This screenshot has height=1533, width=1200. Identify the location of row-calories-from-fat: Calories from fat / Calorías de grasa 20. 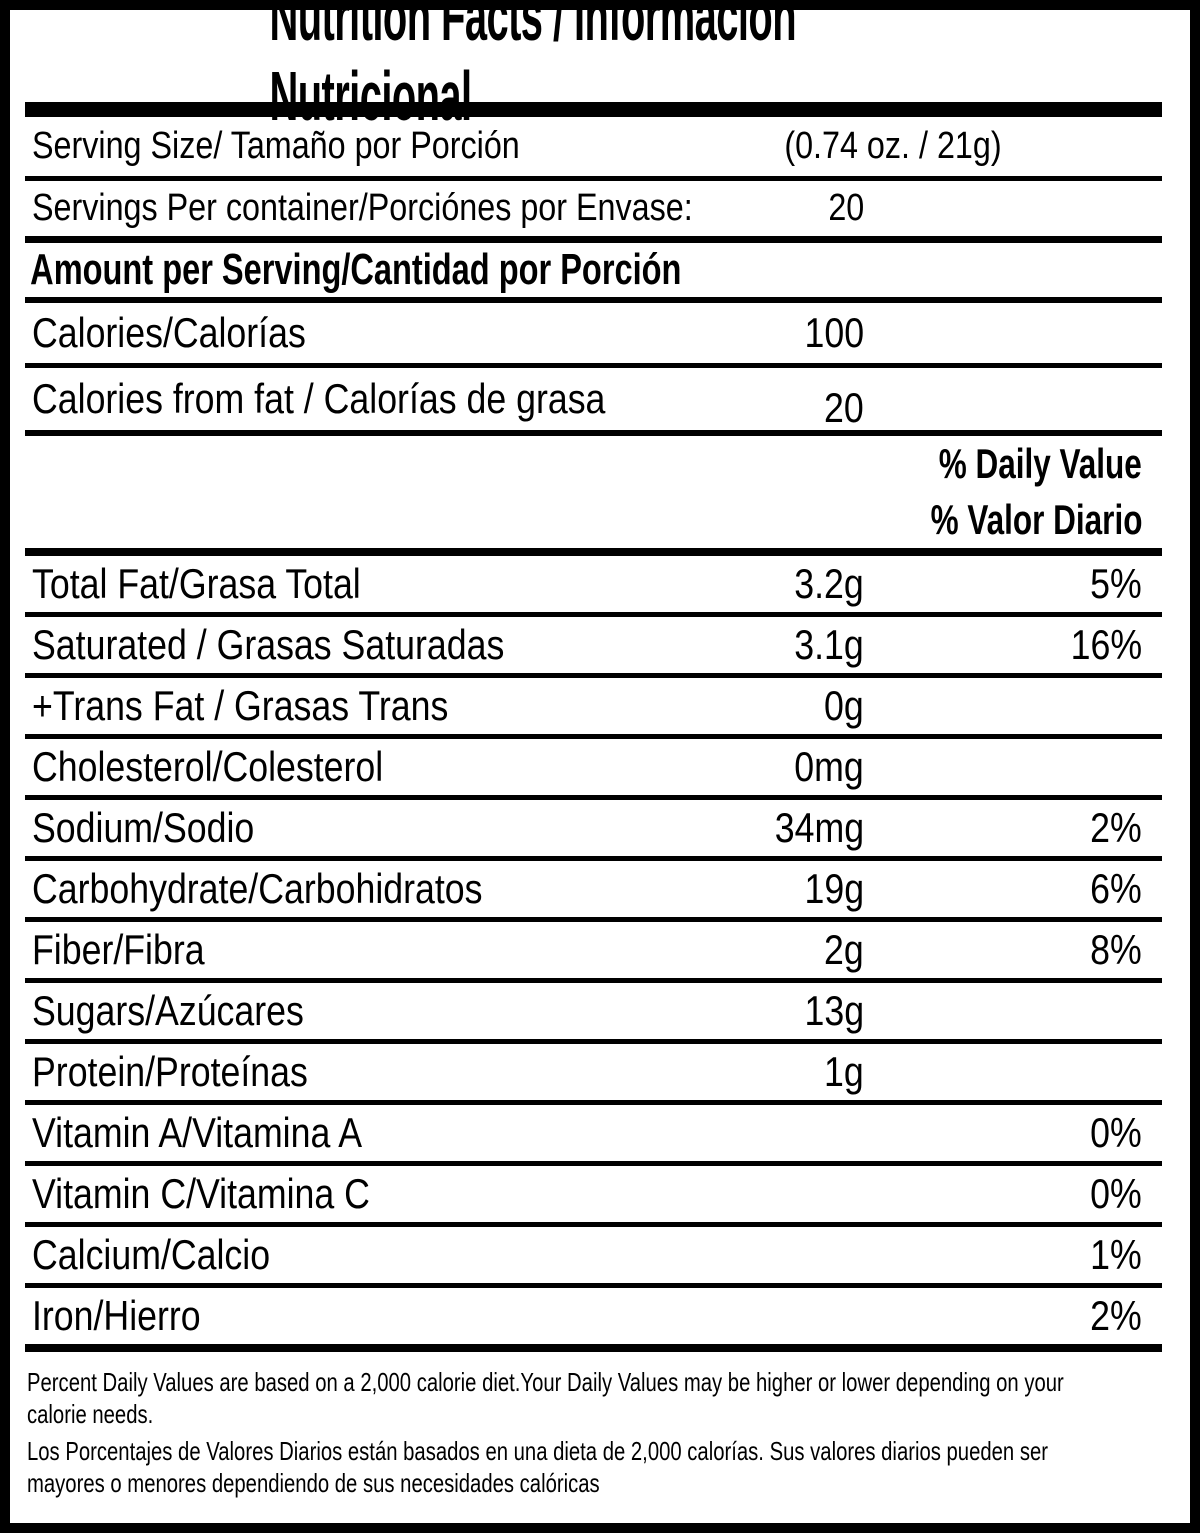
(593, 399).